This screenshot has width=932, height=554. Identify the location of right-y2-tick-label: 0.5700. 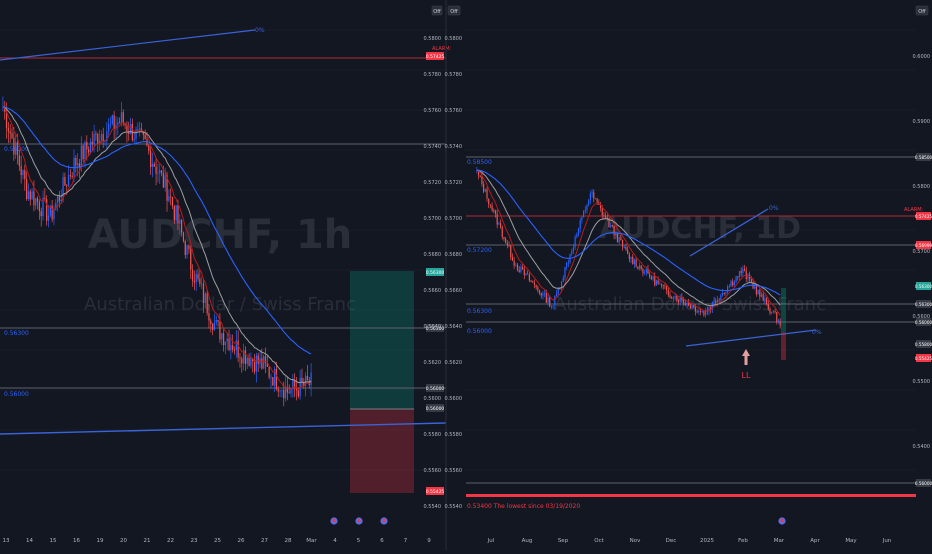
(922, 252).